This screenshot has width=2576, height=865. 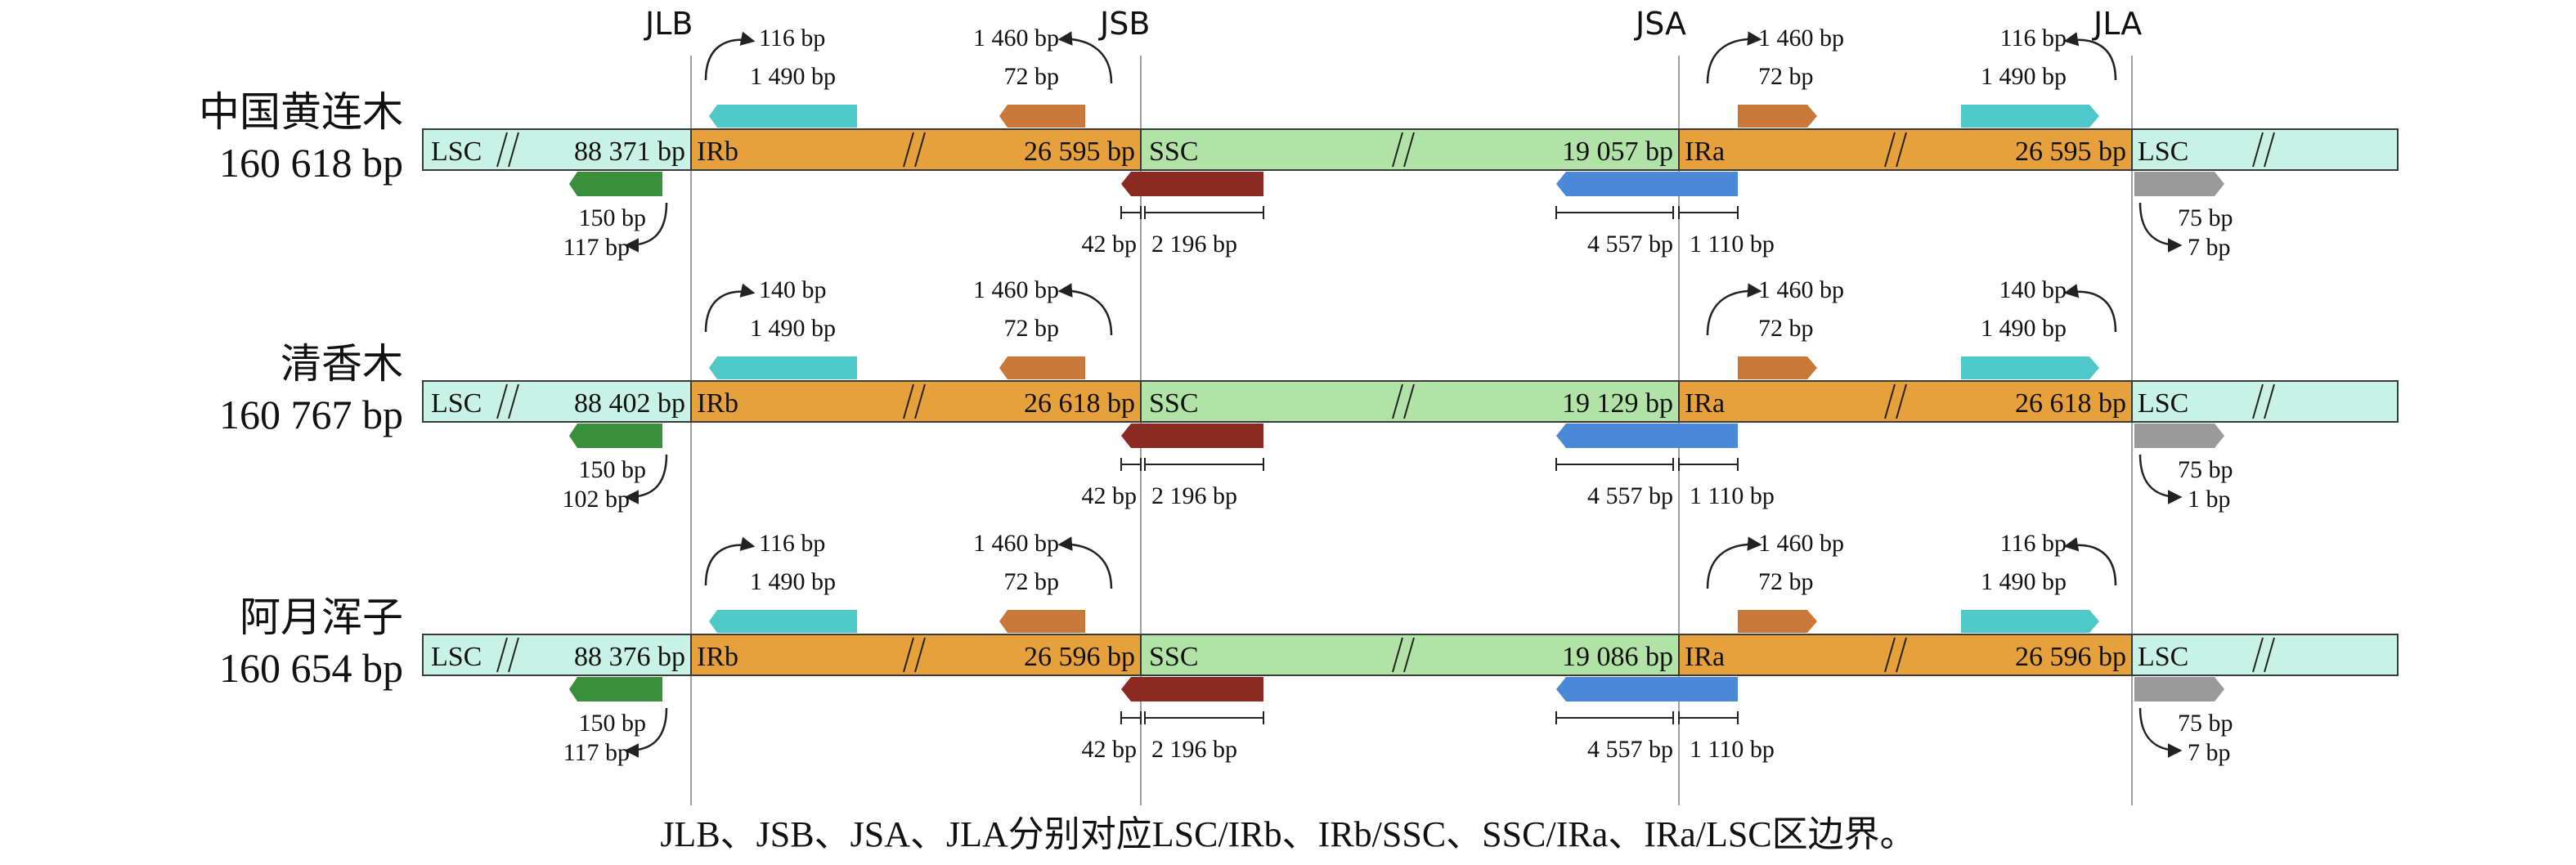 I want to click on jsa-label: JSA, so click(x=1660, y=24).